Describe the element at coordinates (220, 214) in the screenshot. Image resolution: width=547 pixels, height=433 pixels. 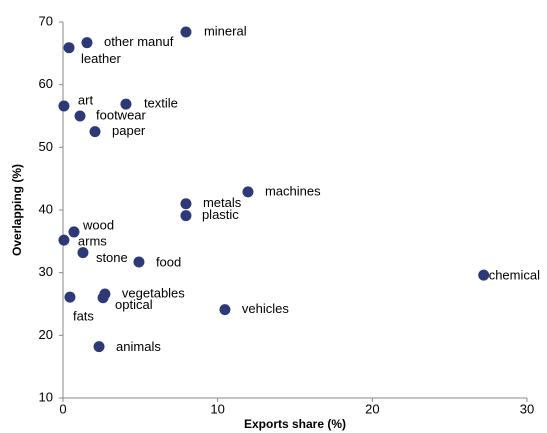
I see `point-label: plastic` at that location.